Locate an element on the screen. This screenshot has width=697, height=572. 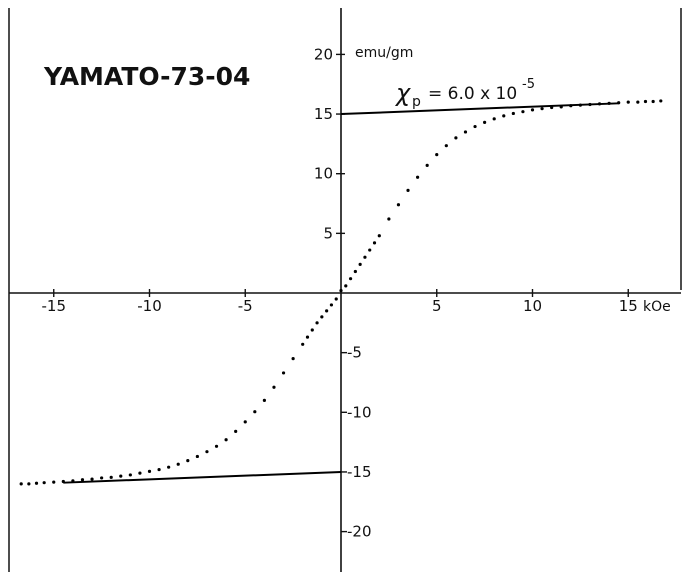
y-unit-label: emu/gm is located at coordinates (384, 53).